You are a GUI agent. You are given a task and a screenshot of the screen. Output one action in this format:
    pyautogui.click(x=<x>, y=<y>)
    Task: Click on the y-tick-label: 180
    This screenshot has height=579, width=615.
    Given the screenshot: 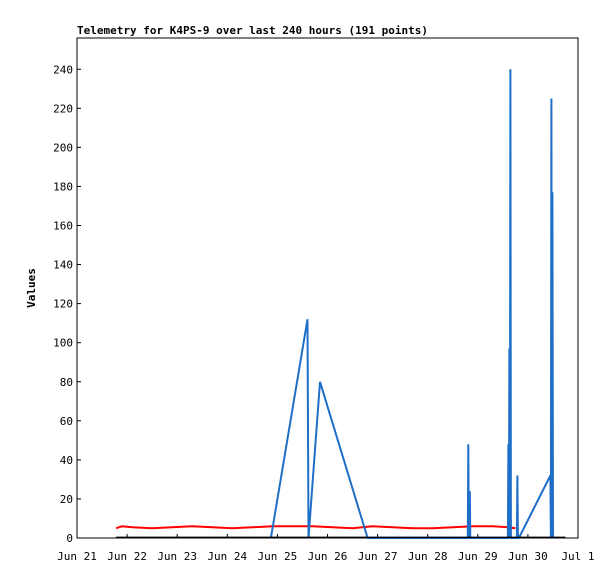 What is the action you would take?
    pyautogui.click(x=63, y=186)
    